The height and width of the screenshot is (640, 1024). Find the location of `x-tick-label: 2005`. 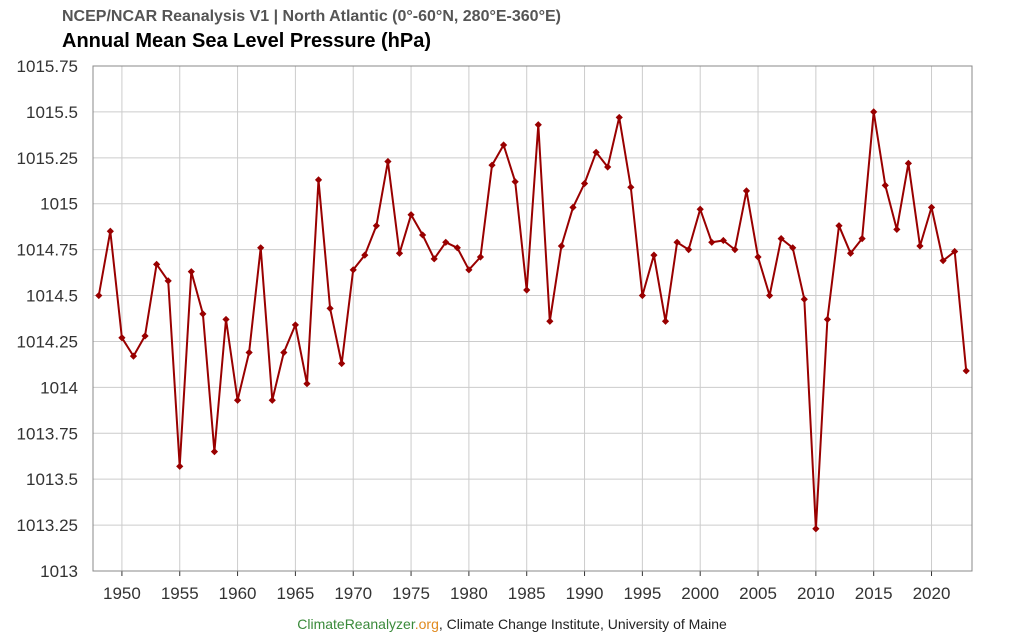

x-tick-label: 2005 is located at coordinates (758, 593).